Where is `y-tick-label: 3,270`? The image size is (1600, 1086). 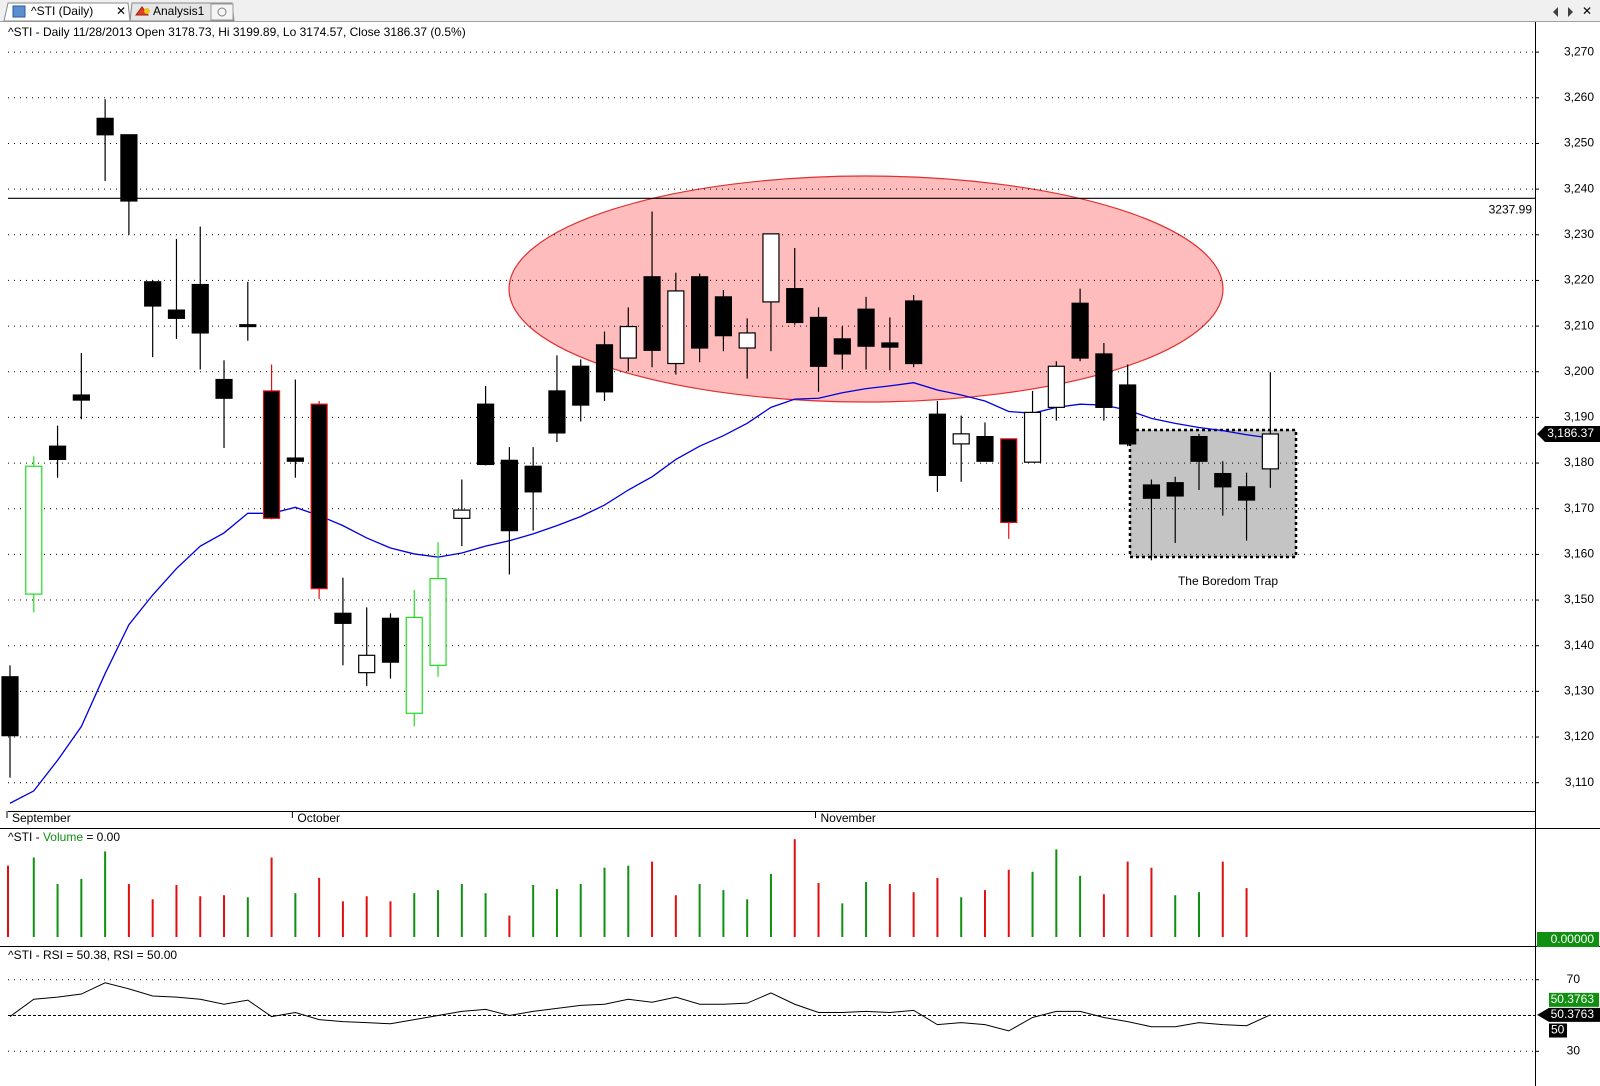
y-tick-label: 3,270 is located at coordinates (1579, 51).